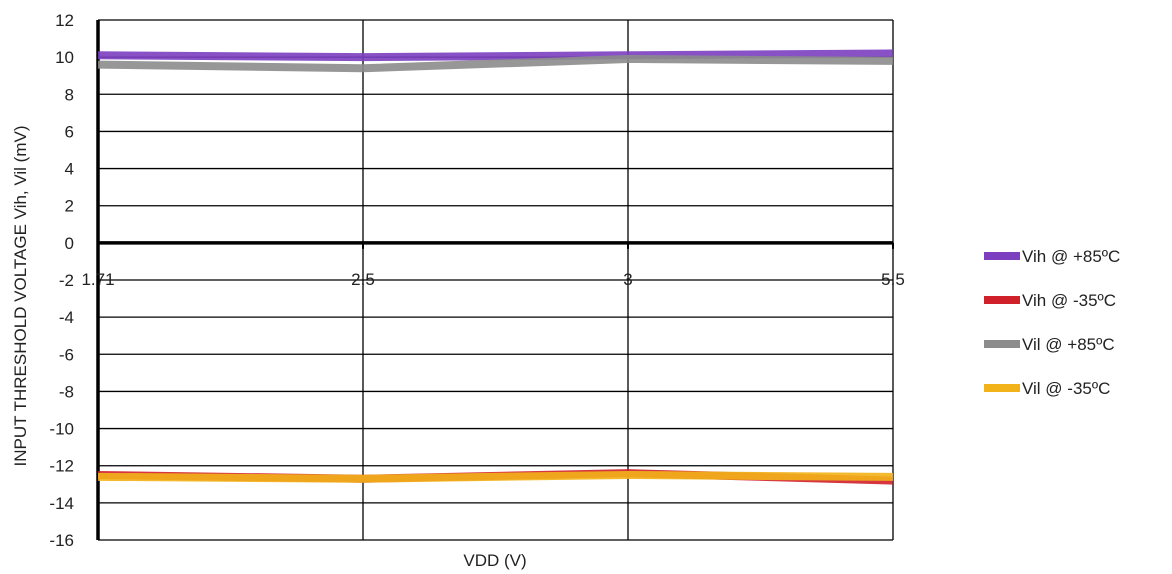  What do you see at coordinates (1068, 344) in the screenshot?
I see `legend-label: Vil @ +85ºC` at bounding box center [1068, 344].